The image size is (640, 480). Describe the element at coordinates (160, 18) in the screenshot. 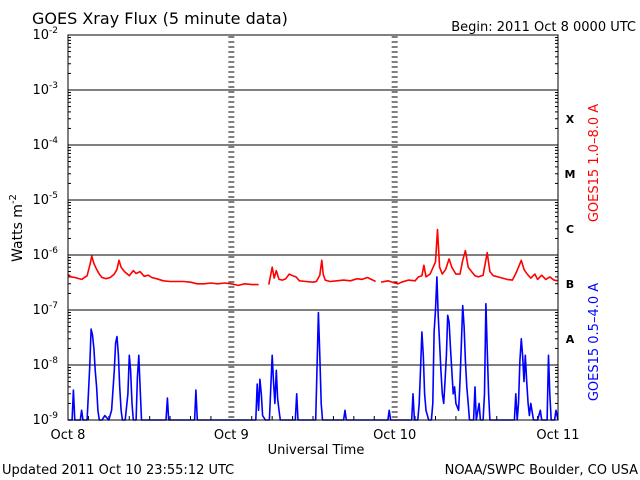

I see `chart-title: GOES Xray Flux (5 minute data)` at that location.